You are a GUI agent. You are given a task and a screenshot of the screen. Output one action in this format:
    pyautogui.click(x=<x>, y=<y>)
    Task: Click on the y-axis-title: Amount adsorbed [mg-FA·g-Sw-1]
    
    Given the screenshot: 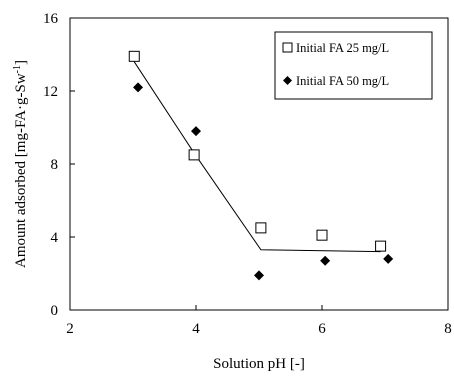 What is the action you would take?
    pyautogui.click(x=21, y=164)
    